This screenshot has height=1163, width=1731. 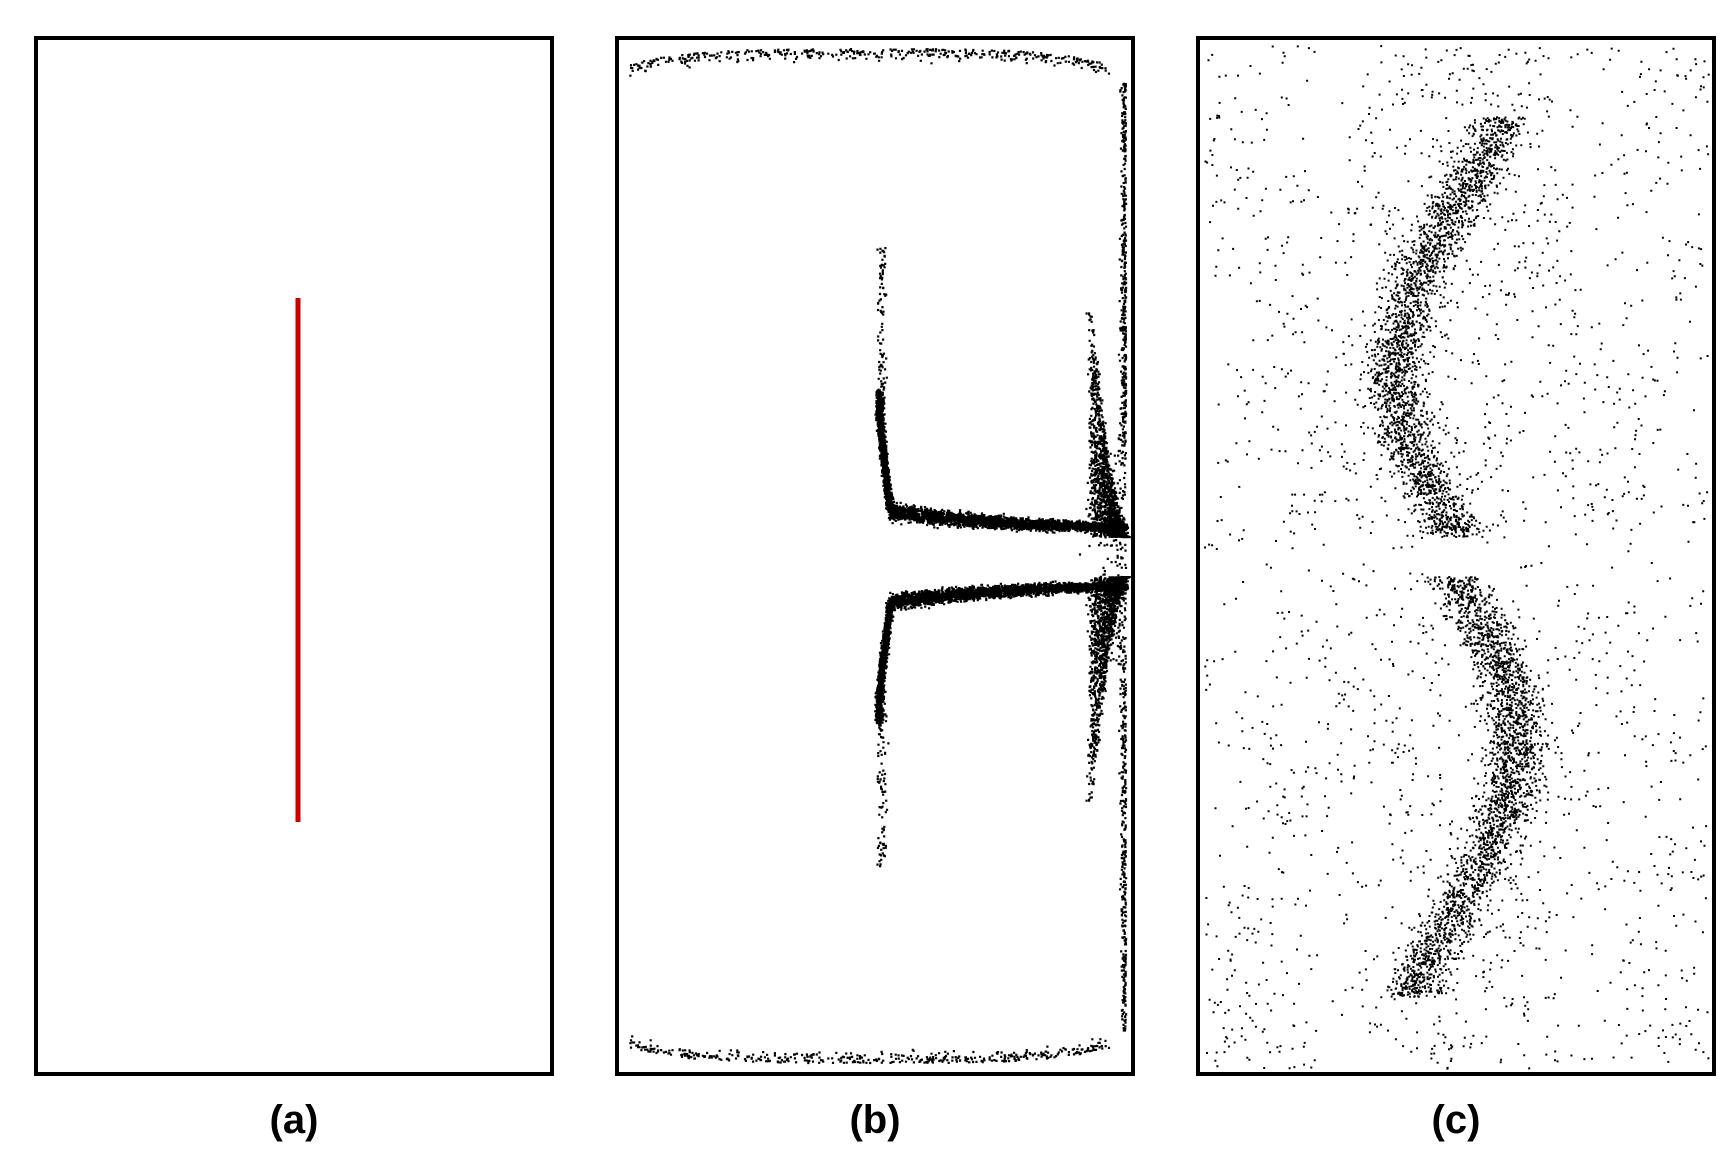 What do you see at coordinates (1456, 1120) in the screenshot?
I see `caption-c: (c)` at bounding box center [1456, 1120].